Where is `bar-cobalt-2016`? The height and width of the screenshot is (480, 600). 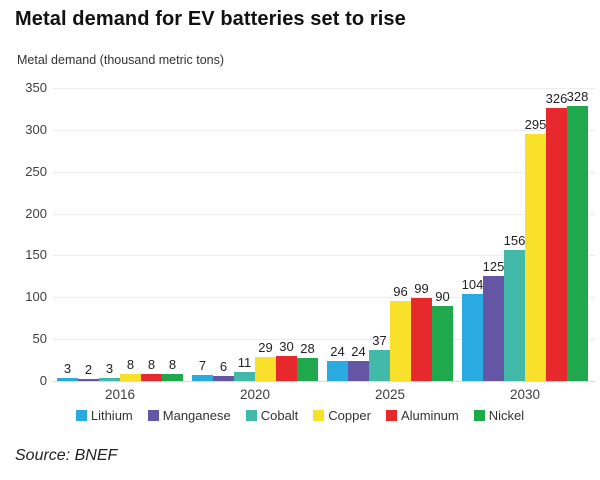 bar-cobalt-2016 is located at coordinates (109, 379).